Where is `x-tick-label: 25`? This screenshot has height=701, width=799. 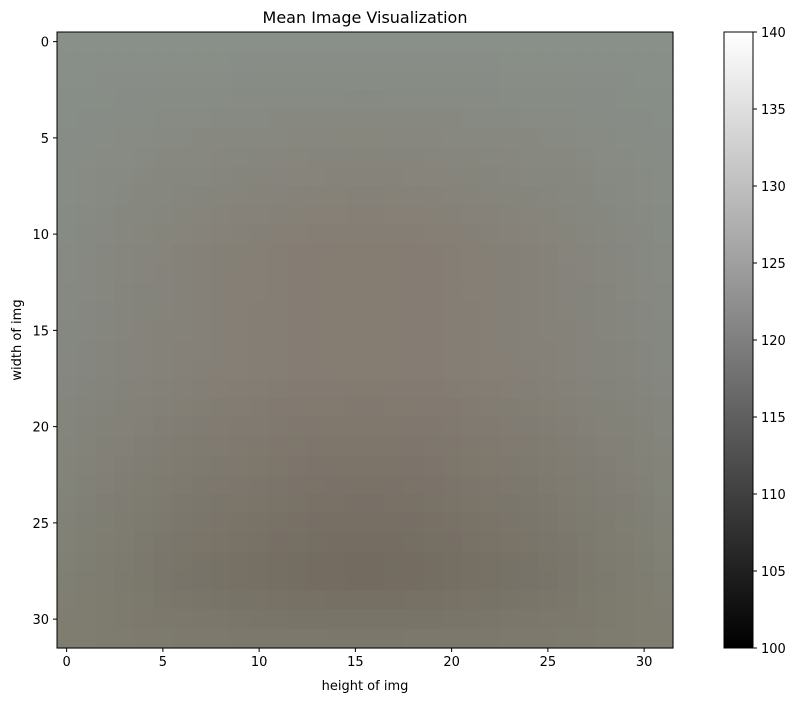
x-tick-label: 25 is located at coordinates (548, 662).